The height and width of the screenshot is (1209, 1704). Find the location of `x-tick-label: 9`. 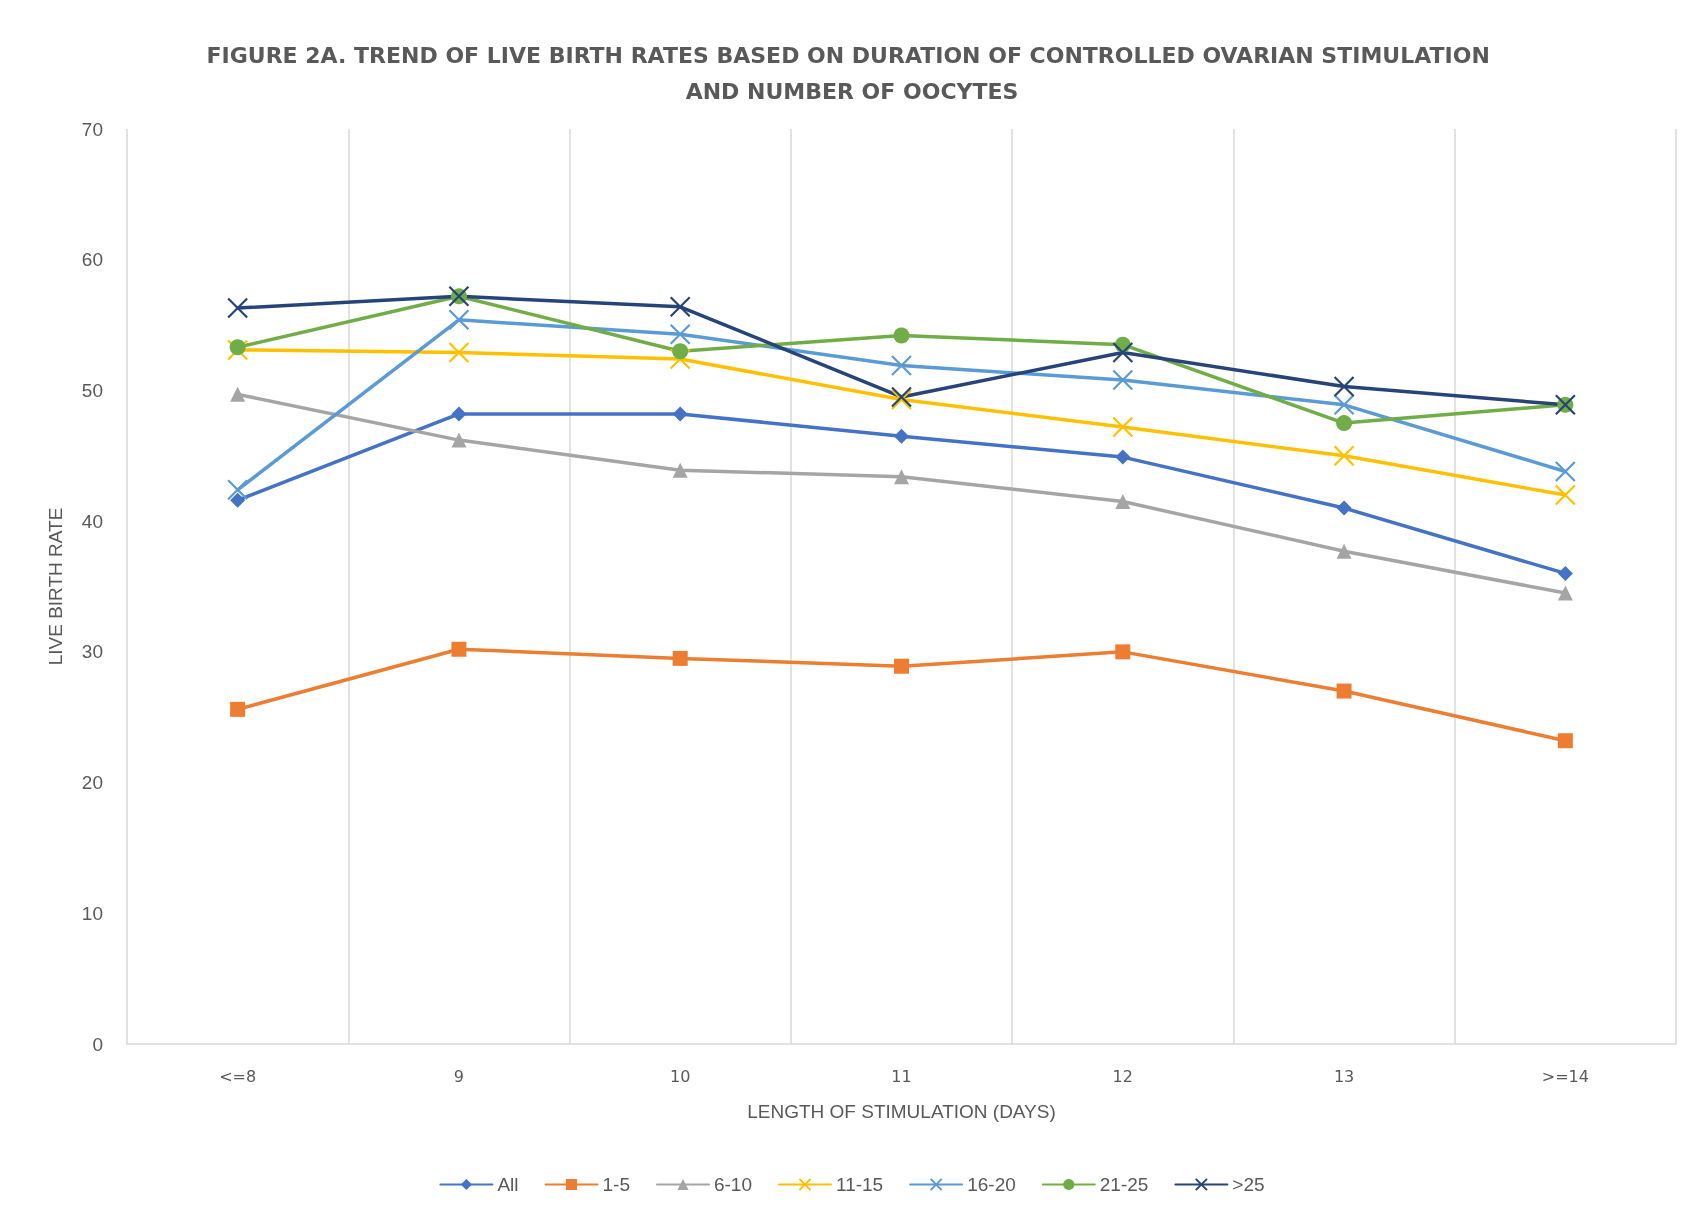

x-tick-label: 9 is located at coordinates (459, 1076).